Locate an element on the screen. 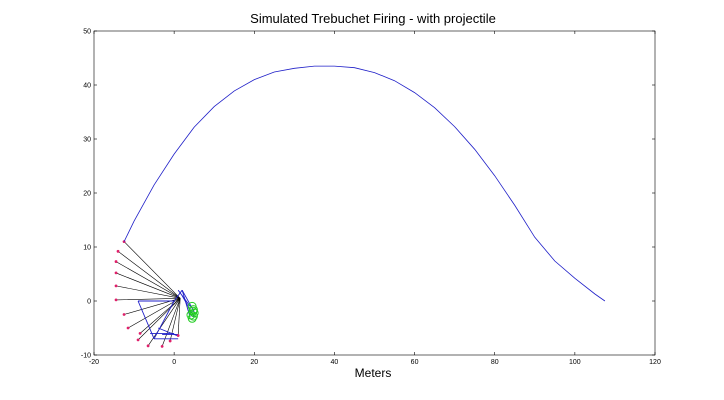 This screenshot has height=400, width=724. x-tick-label: 20 is located at coordinates (254, 362).